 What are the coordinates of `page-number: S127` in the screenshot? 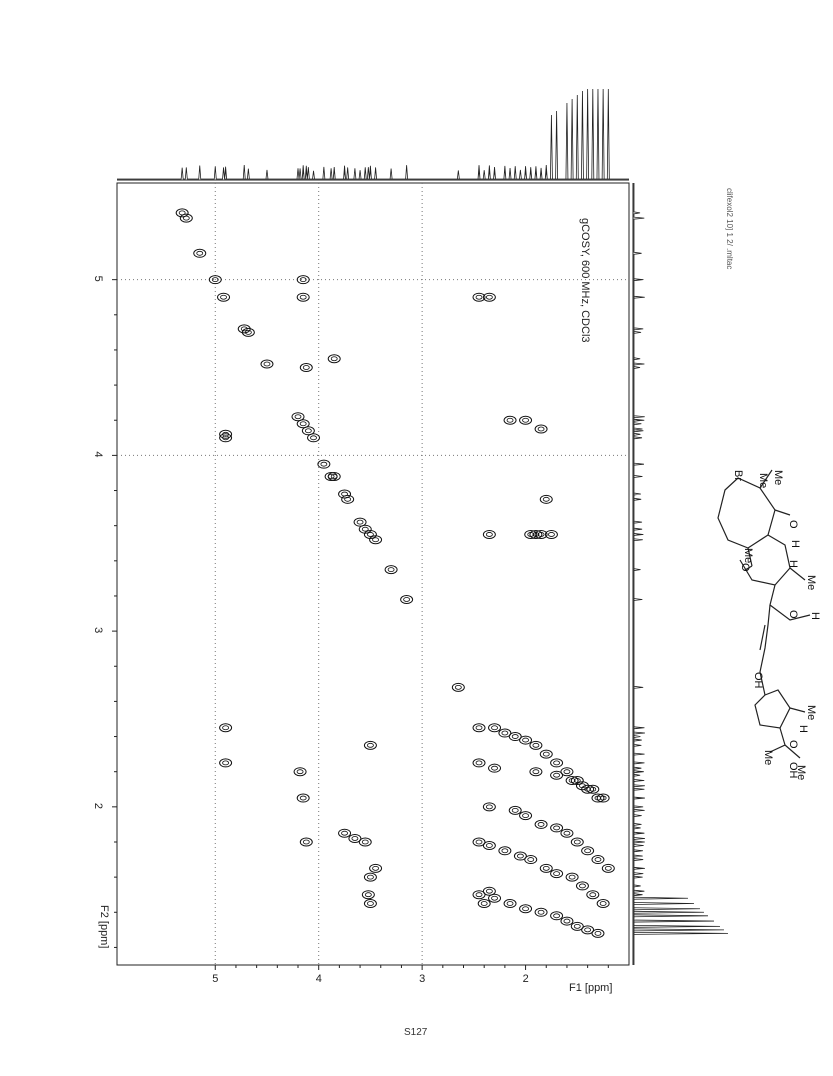 It's located at (415, 1032).